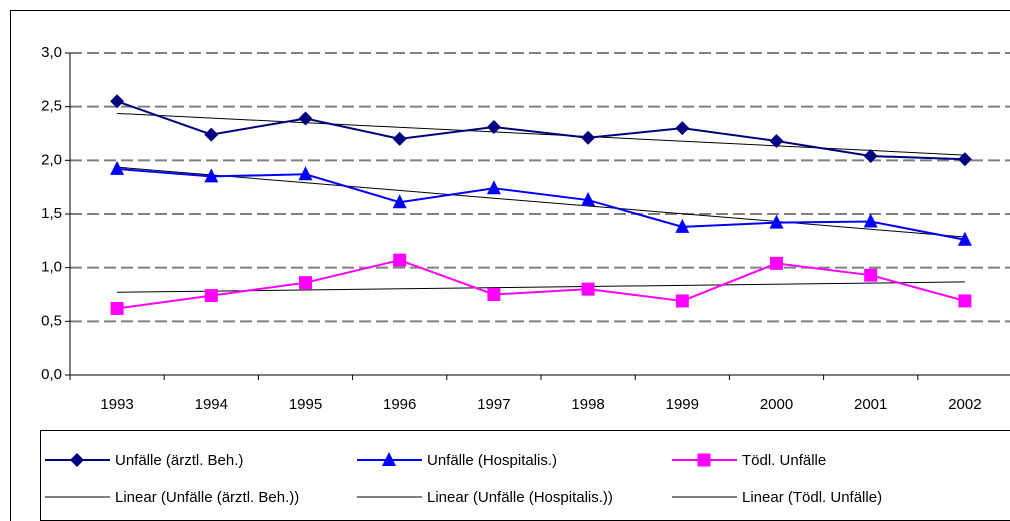 The height and width of the screenshot is (521, 1010). What do you see at coordinates (51, 106) in the screenshot?
I see `y-tick-label: 2,5` at bounding box center [51, 106].